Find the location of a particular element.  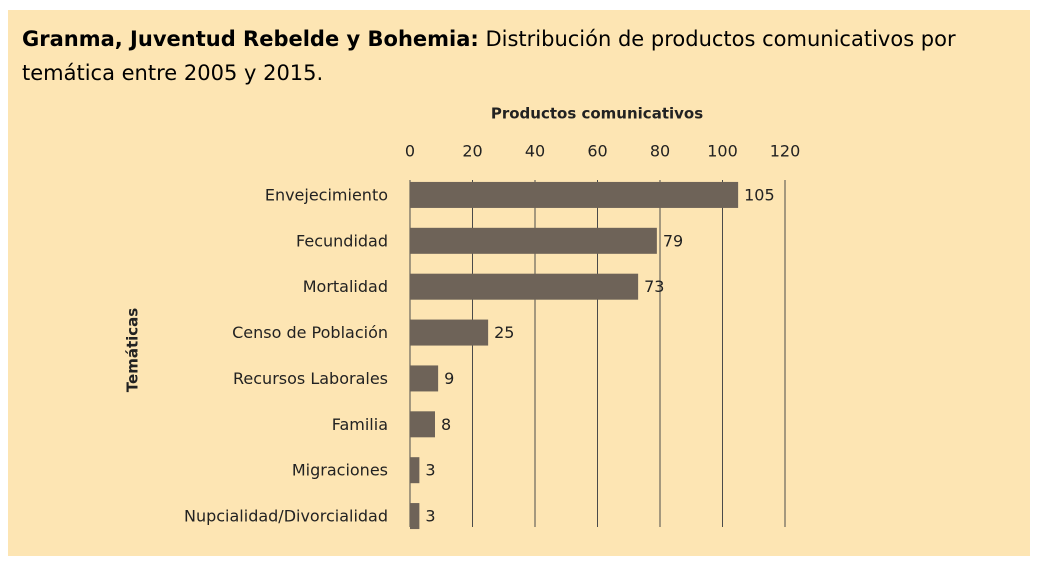

y-tick-label: Censo de Población is located at coordinates (310, 332).